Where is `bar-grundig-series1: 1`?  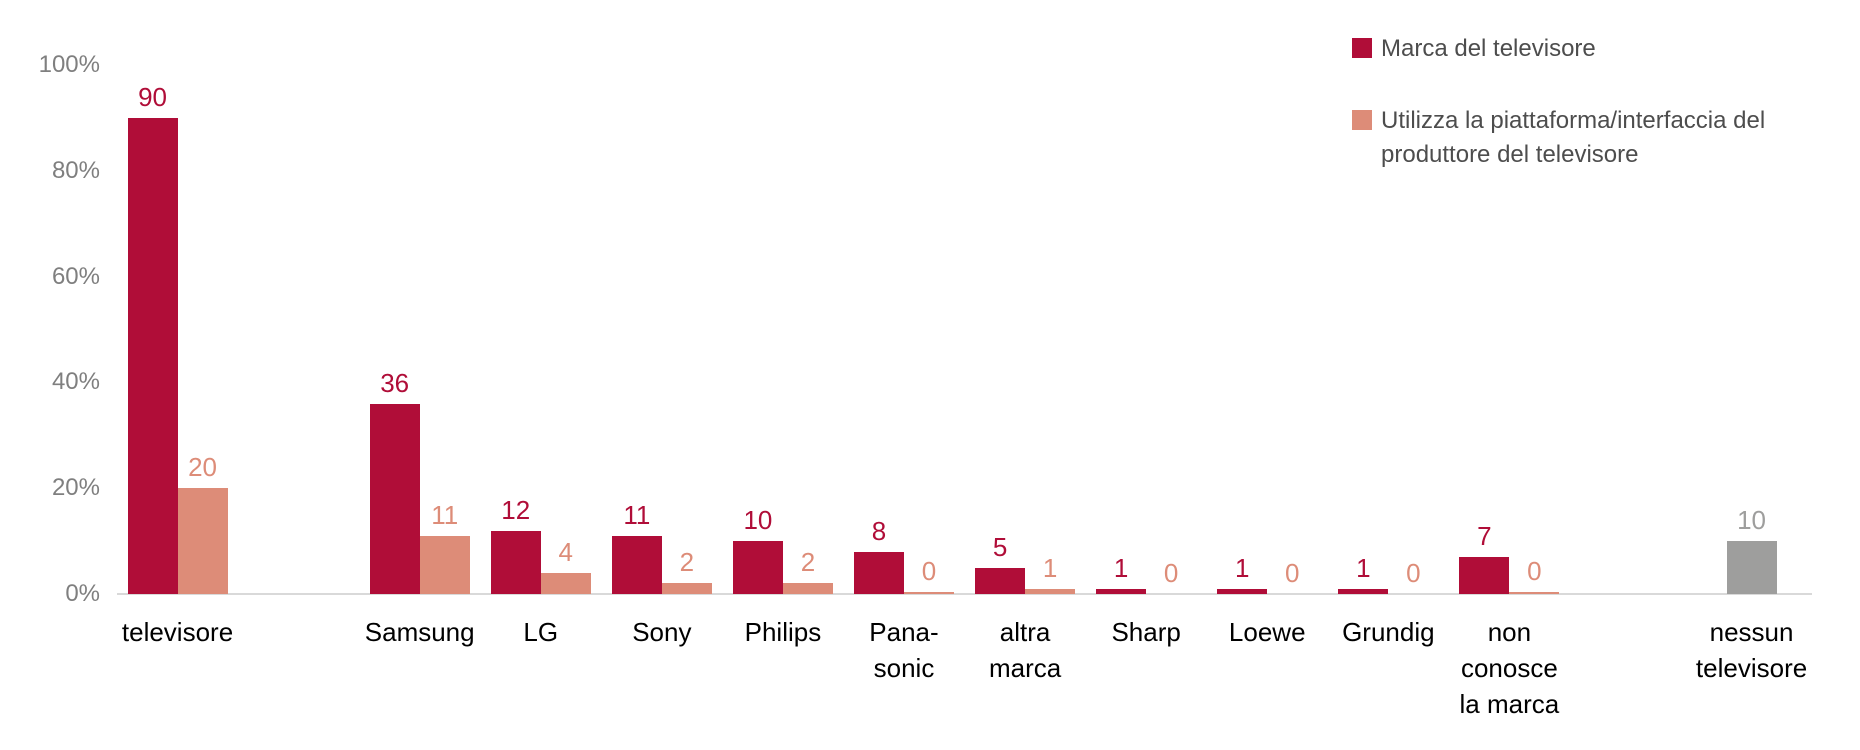
bar-grundig-series1: 1 is located at coordinates (1363, 574).